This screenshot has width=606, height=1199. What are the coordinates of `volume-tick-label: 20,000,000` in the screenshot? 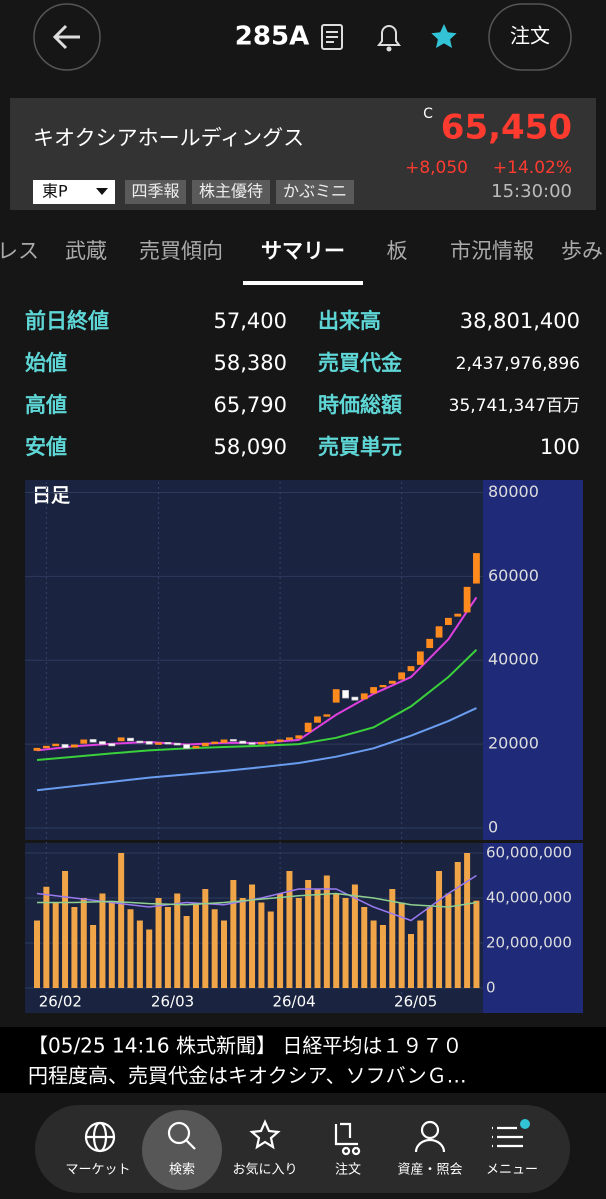 It's located at (529, 943).